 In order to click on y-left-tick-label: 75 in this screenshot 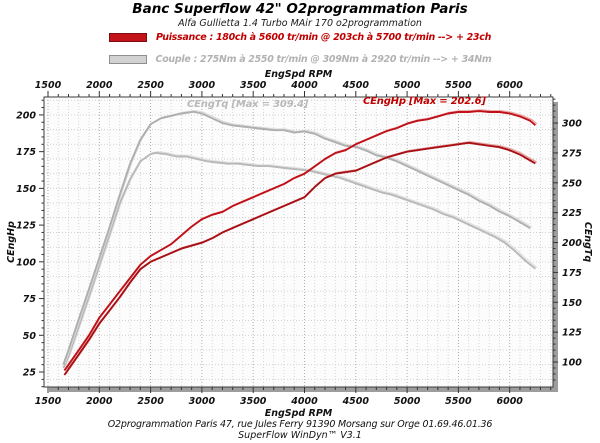, I will do `click(30, 299)`.